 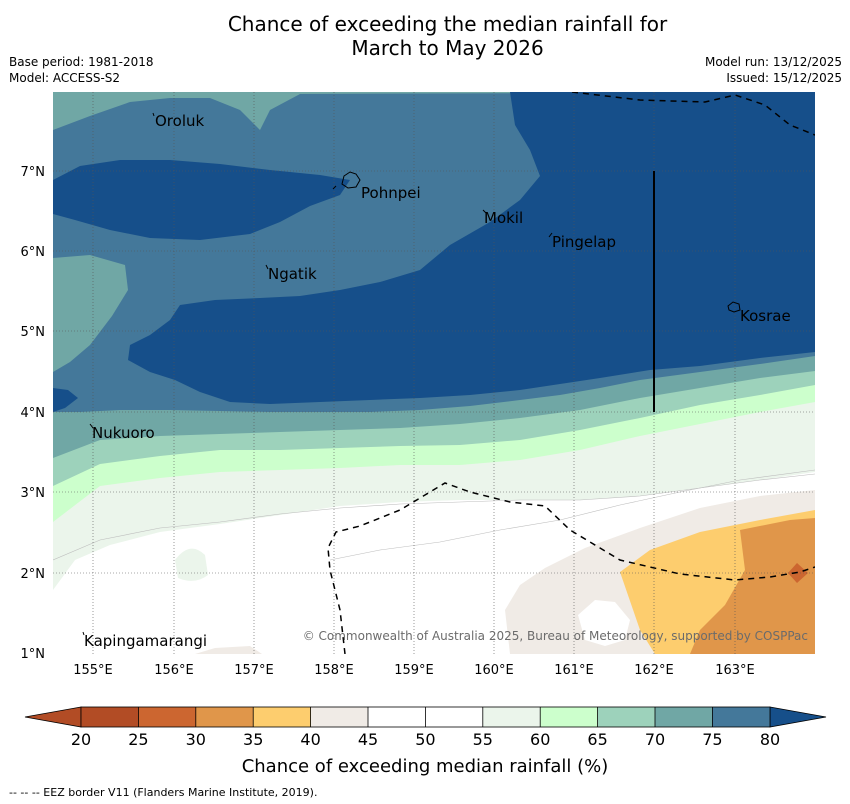 I want to click on lon-label-163e: 163°E, so click(x=735, y=670).